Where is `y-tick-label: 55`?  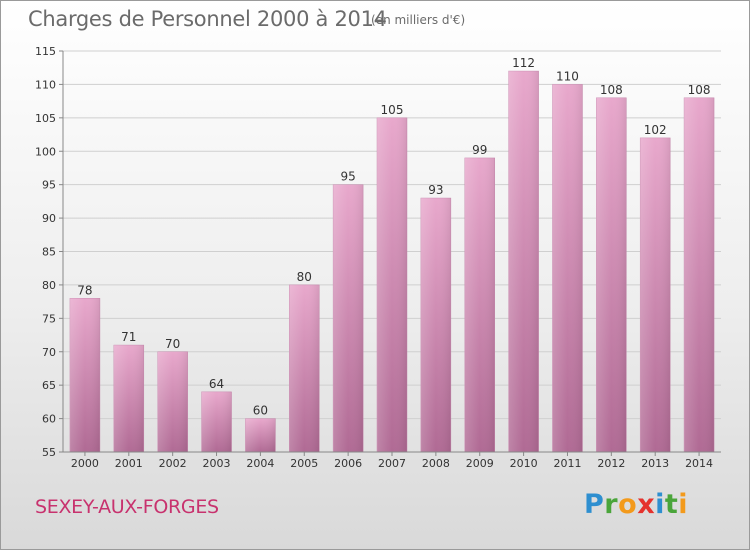
y-tick-label: 55 is located at coordinates (49, 452).